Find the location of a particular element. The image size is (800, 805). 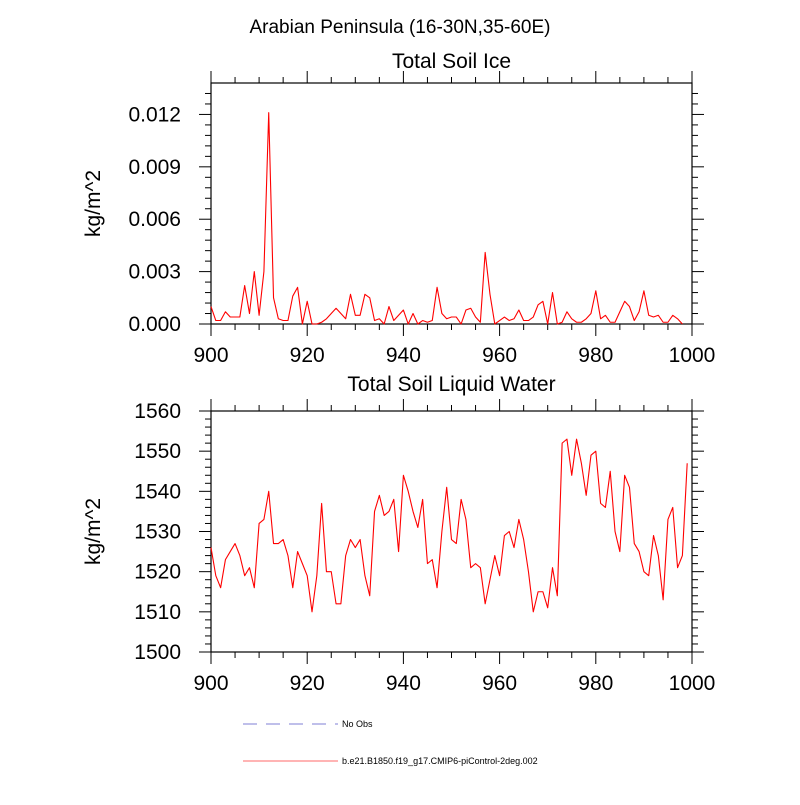

y-tick-label: 0.006 is located at coordinates (154, 219).